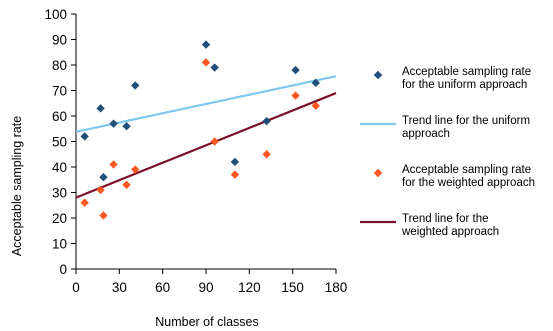 This screenshot has height=331, width=553. What do you see at coordinates (249, 287) in the screenshot?
I see `x-tick-label-120: 120` at bounding box center [249, 287].